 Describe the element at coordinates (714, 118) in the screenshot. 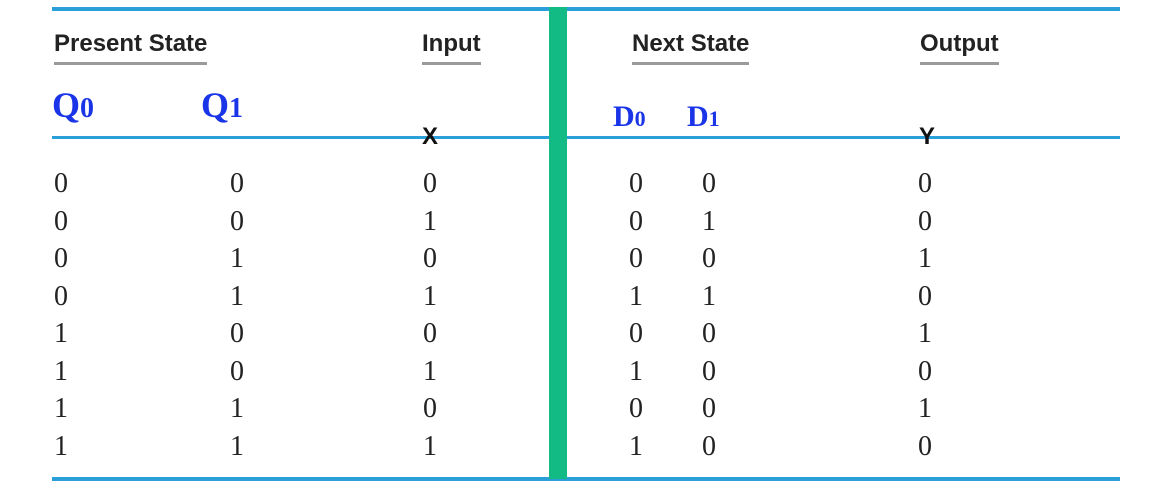

I see `d1-subscript: 1` at that location.